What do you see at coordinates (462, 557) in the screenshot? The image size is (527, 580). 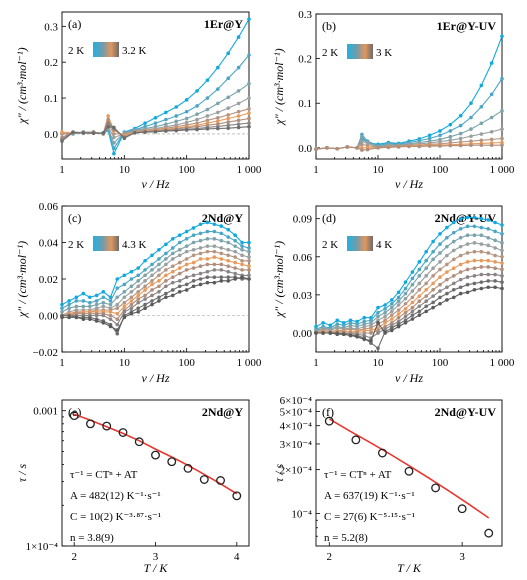 I see `x-tick-label: 3` at bounding box center [462, 557].